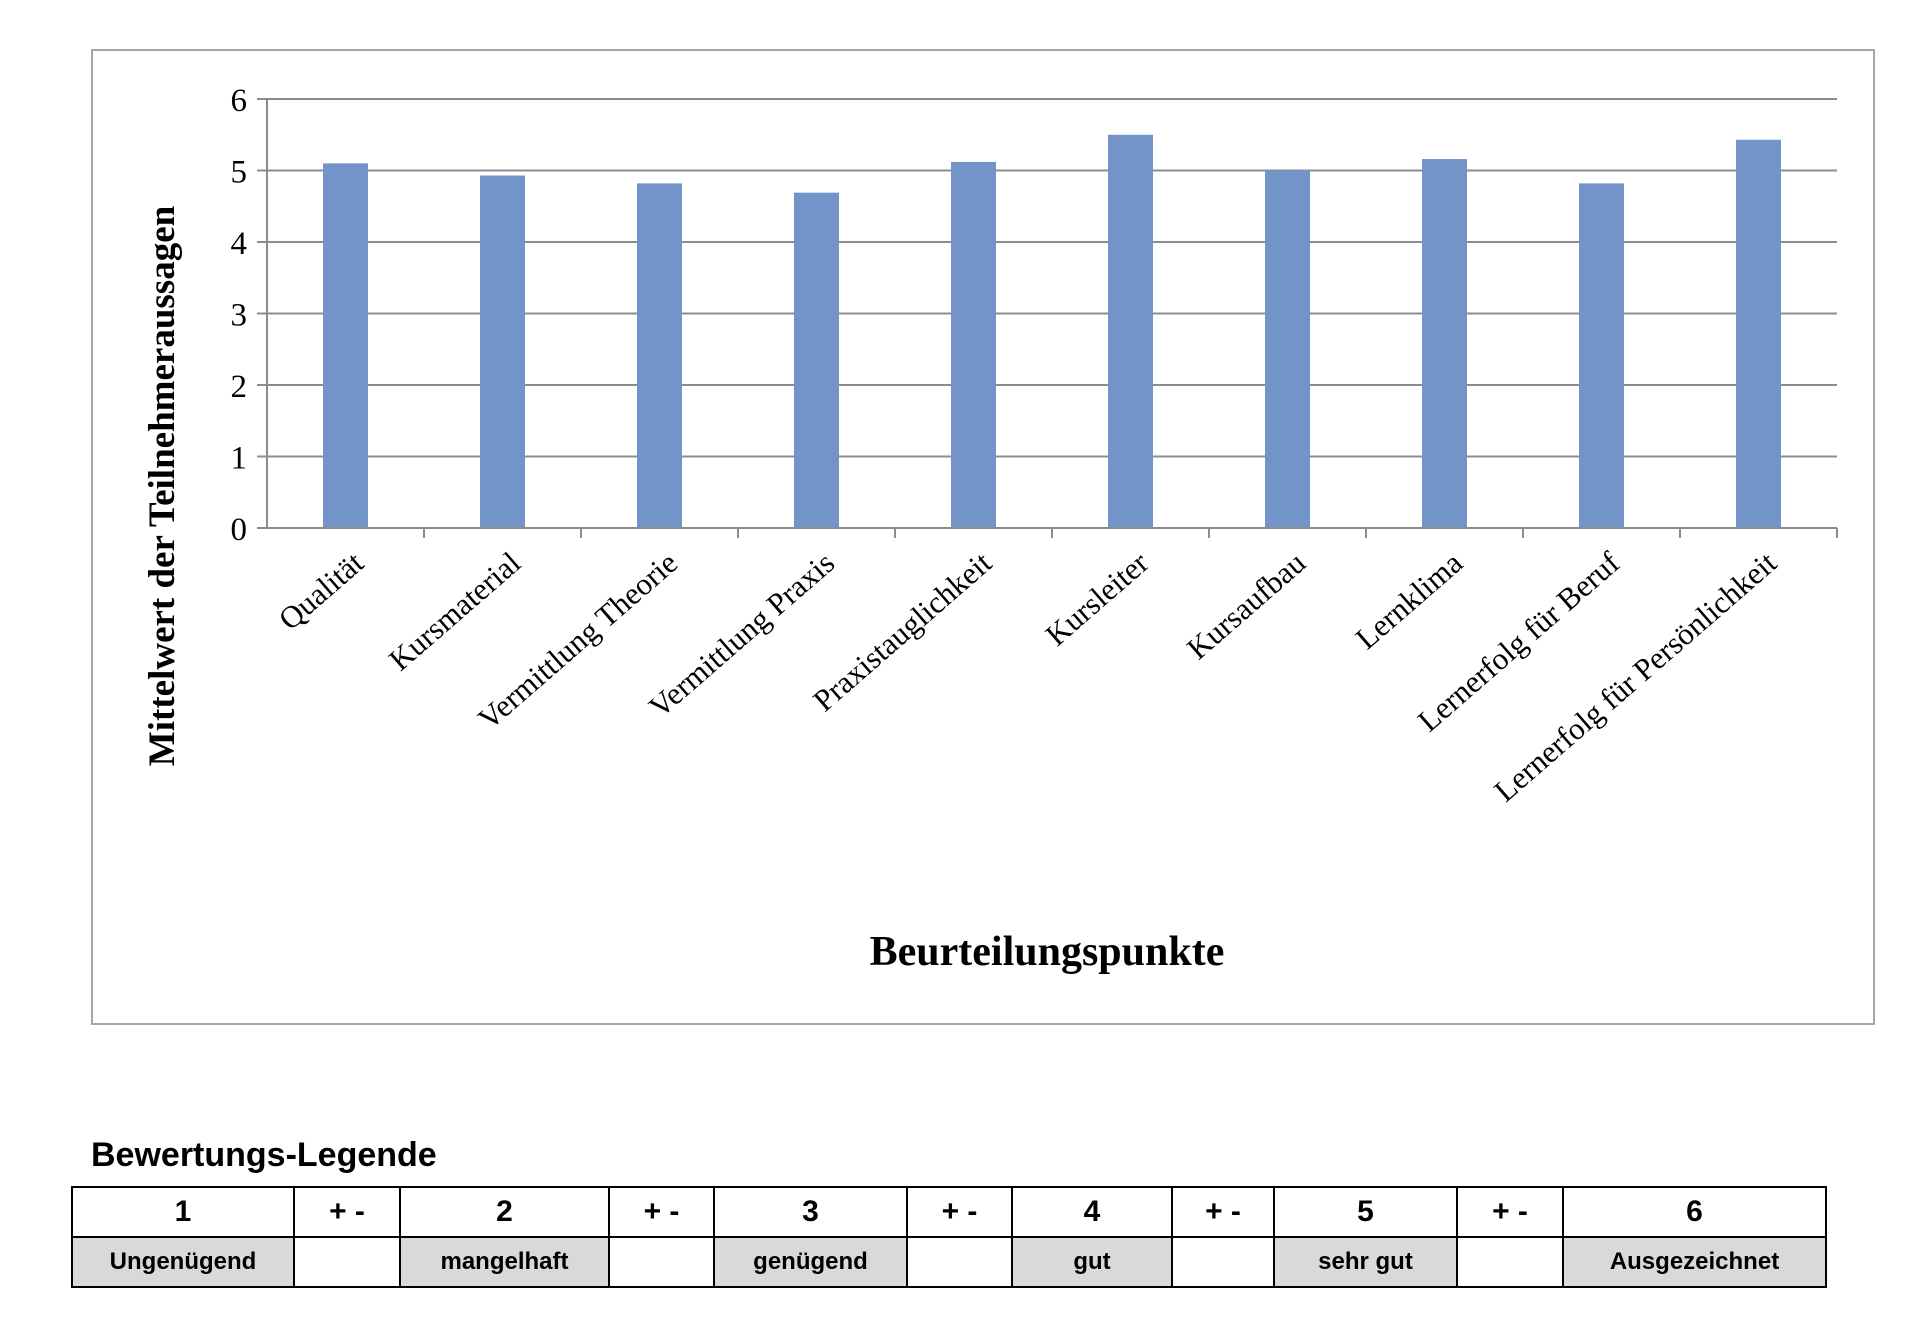 The width and height of the screenshot is (1920, 1336). Describe the element at coordinates (183, 1212) in the screenshot. I see `grade-cell: 1` at that location.